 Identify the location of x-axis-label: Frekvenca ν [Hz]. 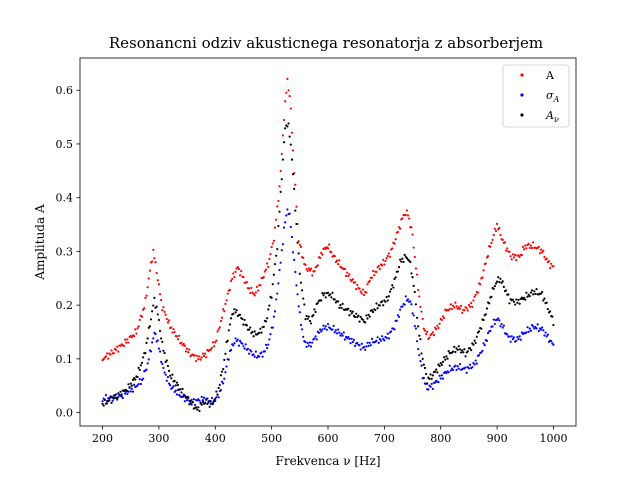
(328, 461).